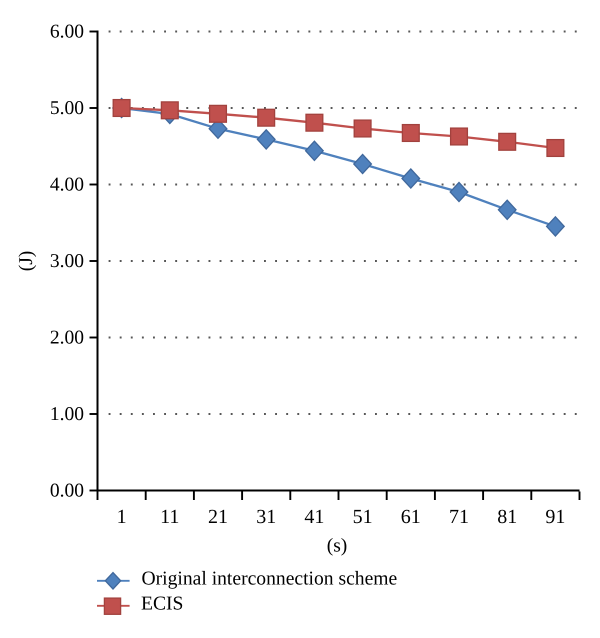  Describe the element at coordinates (67, 261) in the screenshot. I see `svg-text: 3.00` at that location.